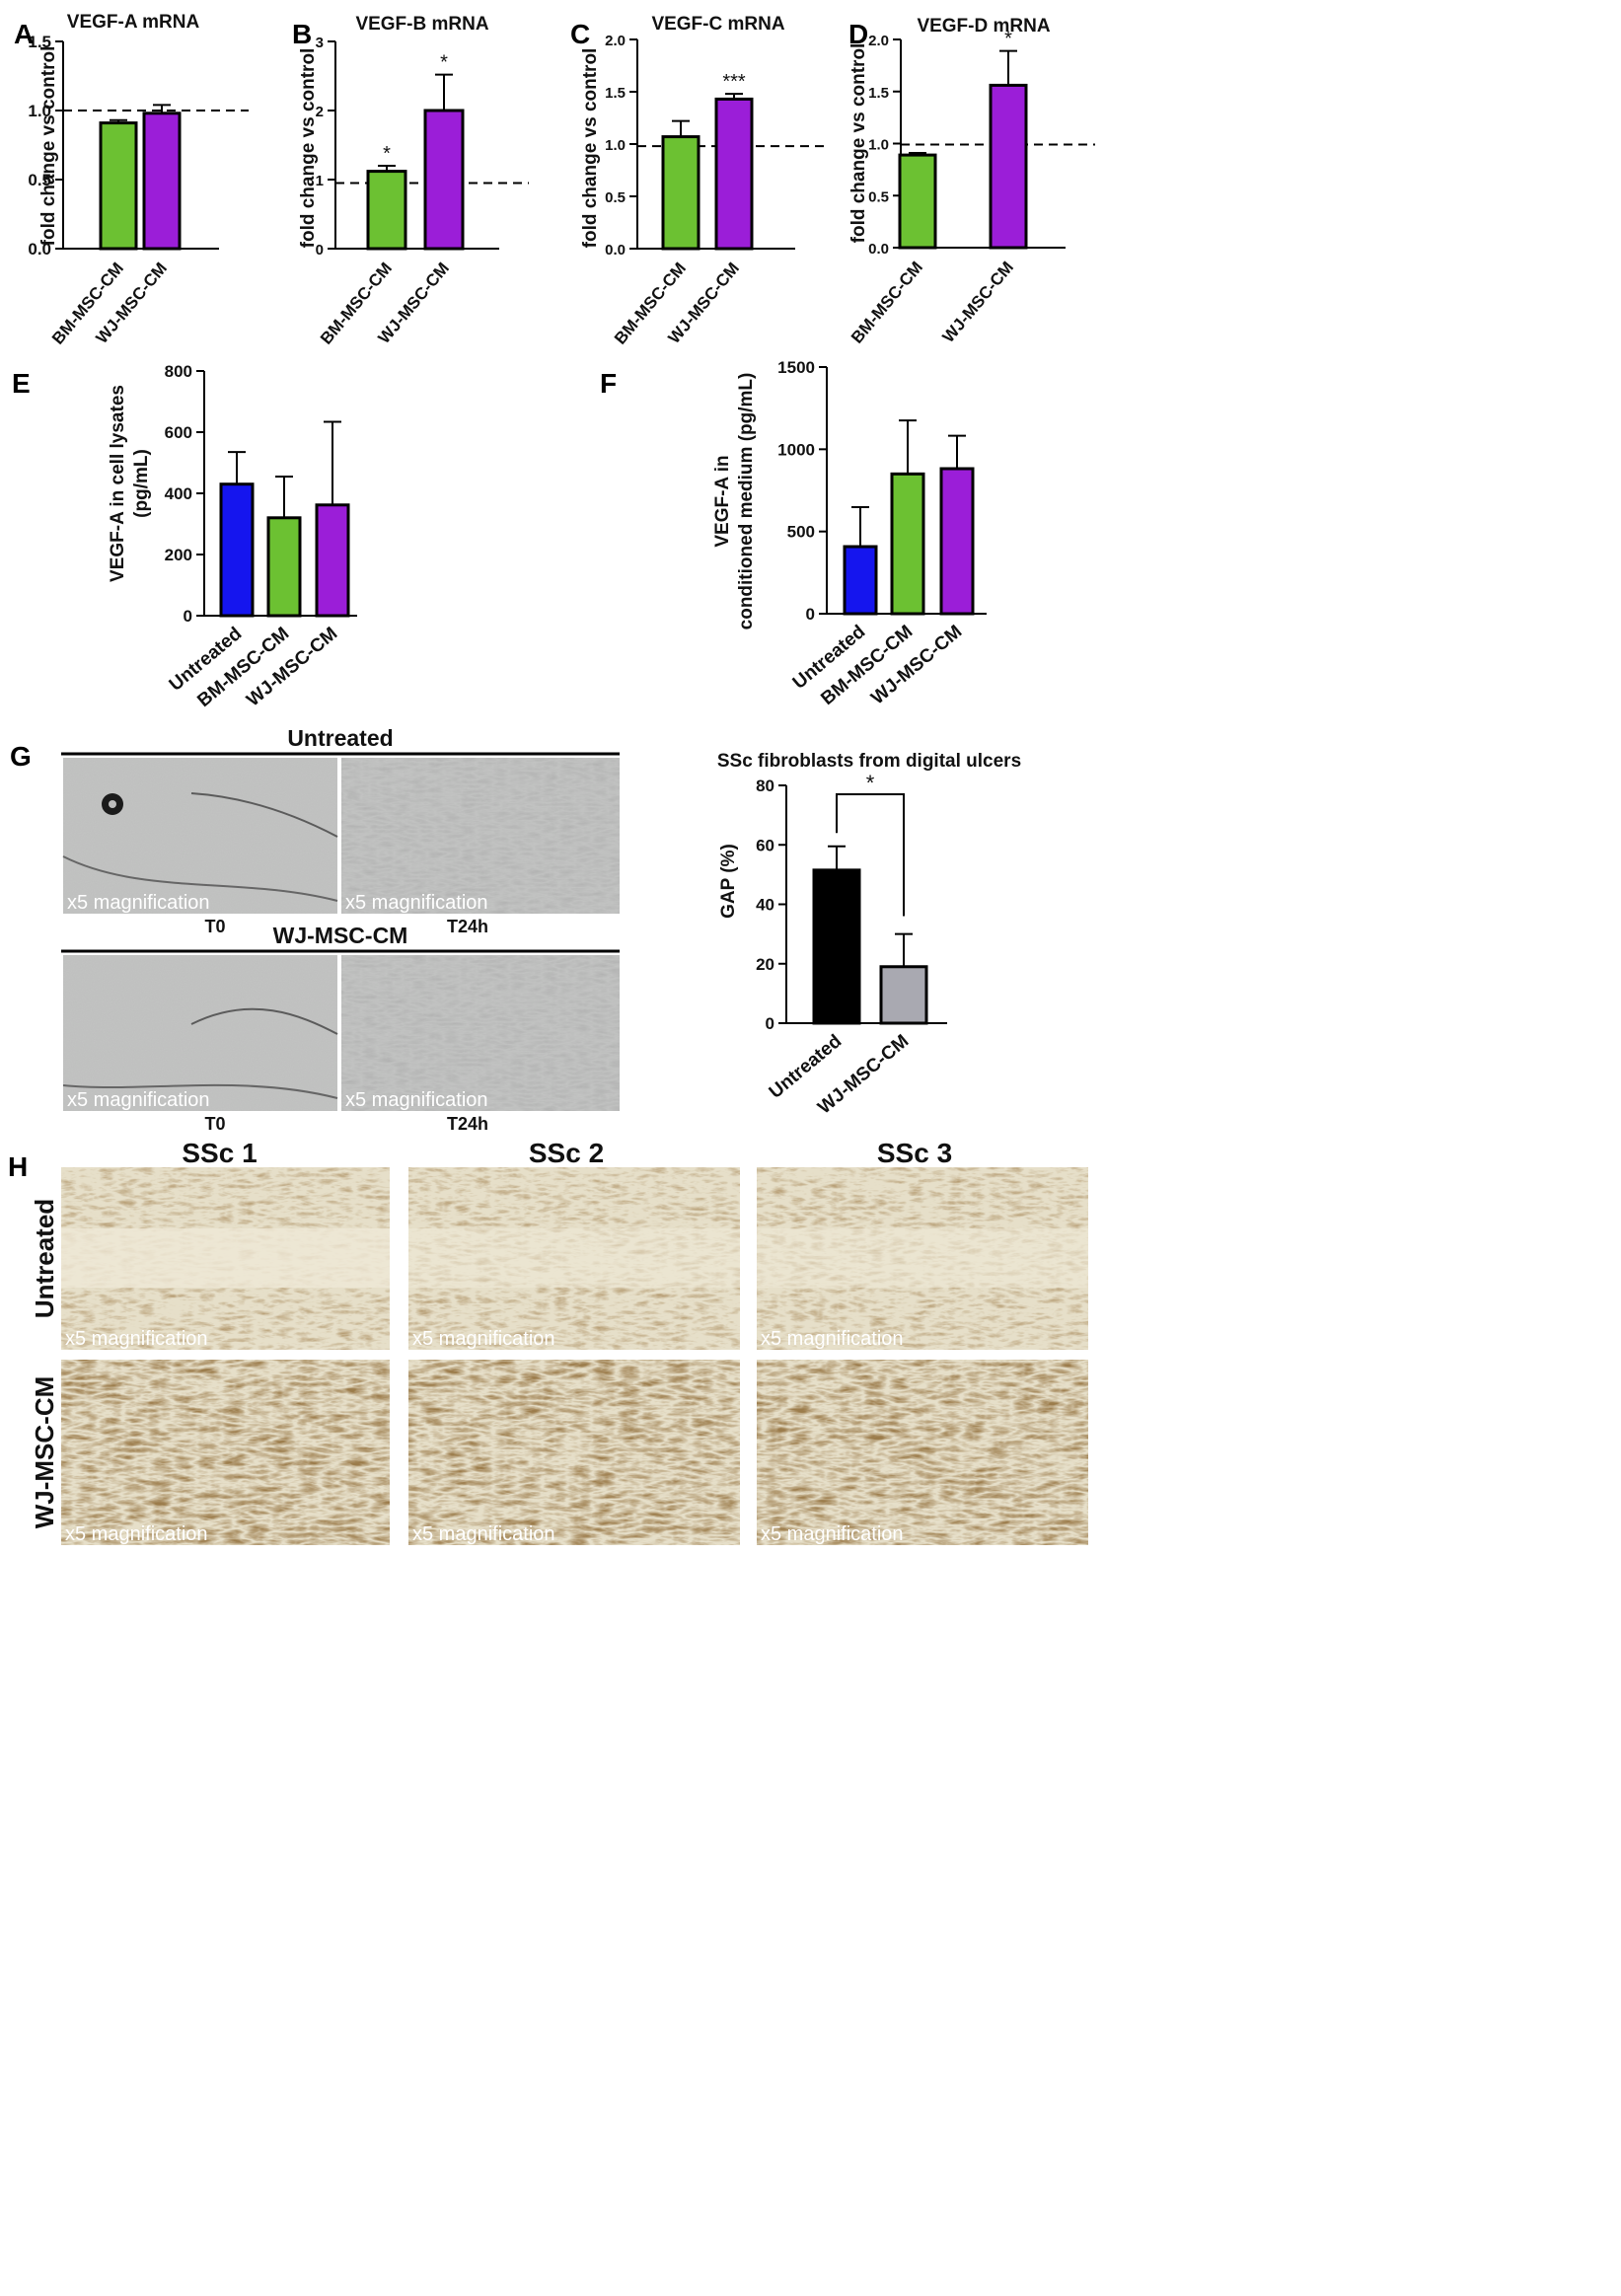 This screenshot has width=1621, height=2296. I want to click on chart-title: VEGF-A mRNA, so click(133, 22).